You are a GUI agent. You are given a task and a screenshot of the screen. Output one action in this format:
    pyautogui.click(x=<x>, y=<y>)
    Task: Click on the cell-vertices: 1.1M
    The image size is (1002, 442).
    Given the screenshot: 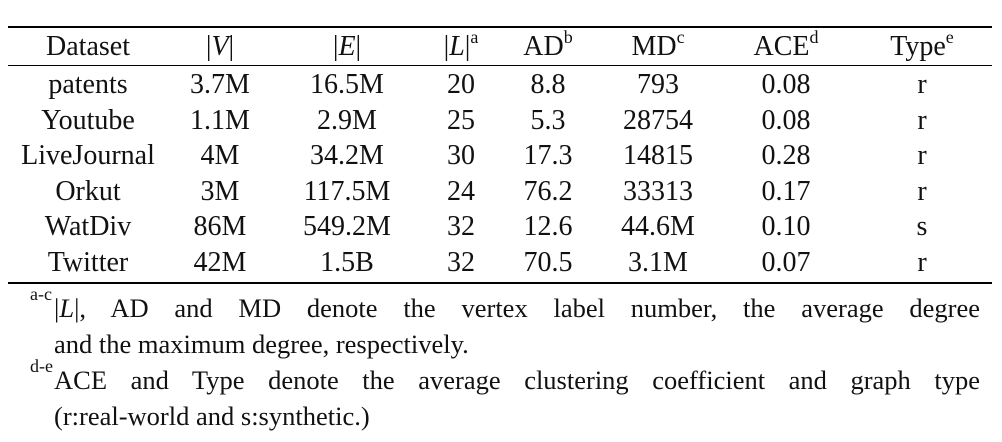 What is the action you would take?
    pyautogui.click(x=220, y=120)
    